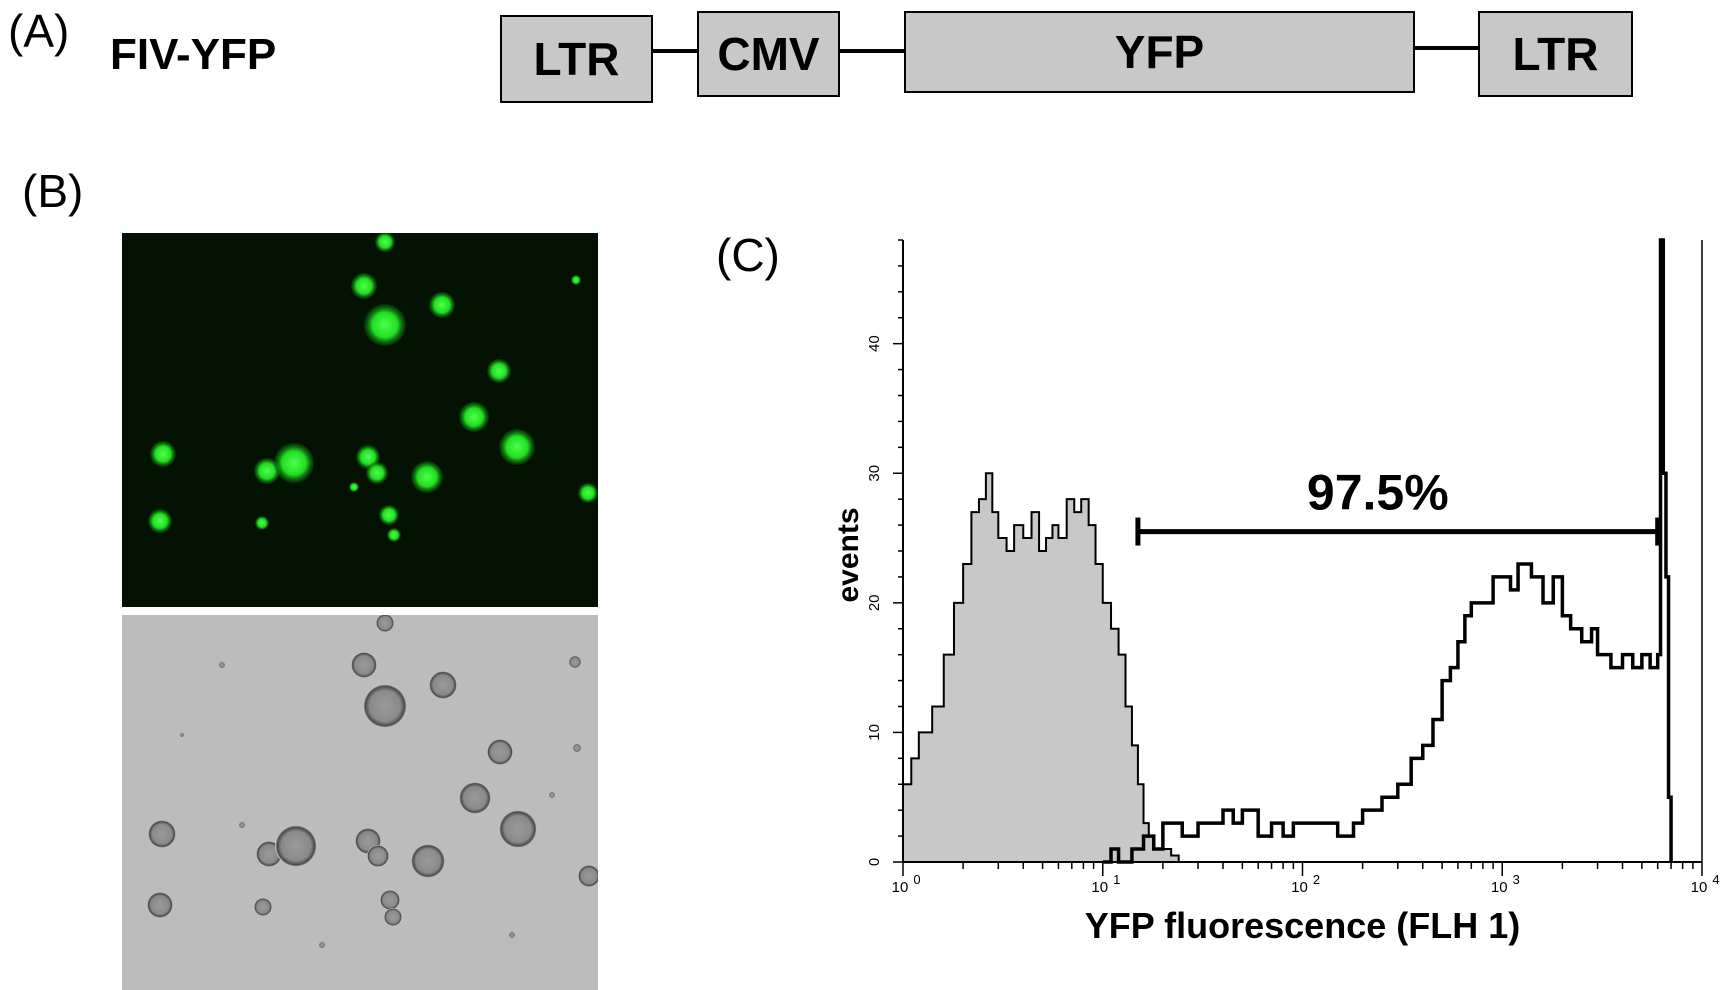 Image resolution: width=1723 pixels, height=990 pixels. I want to click on y-axis-label: events, so click(848, 554).